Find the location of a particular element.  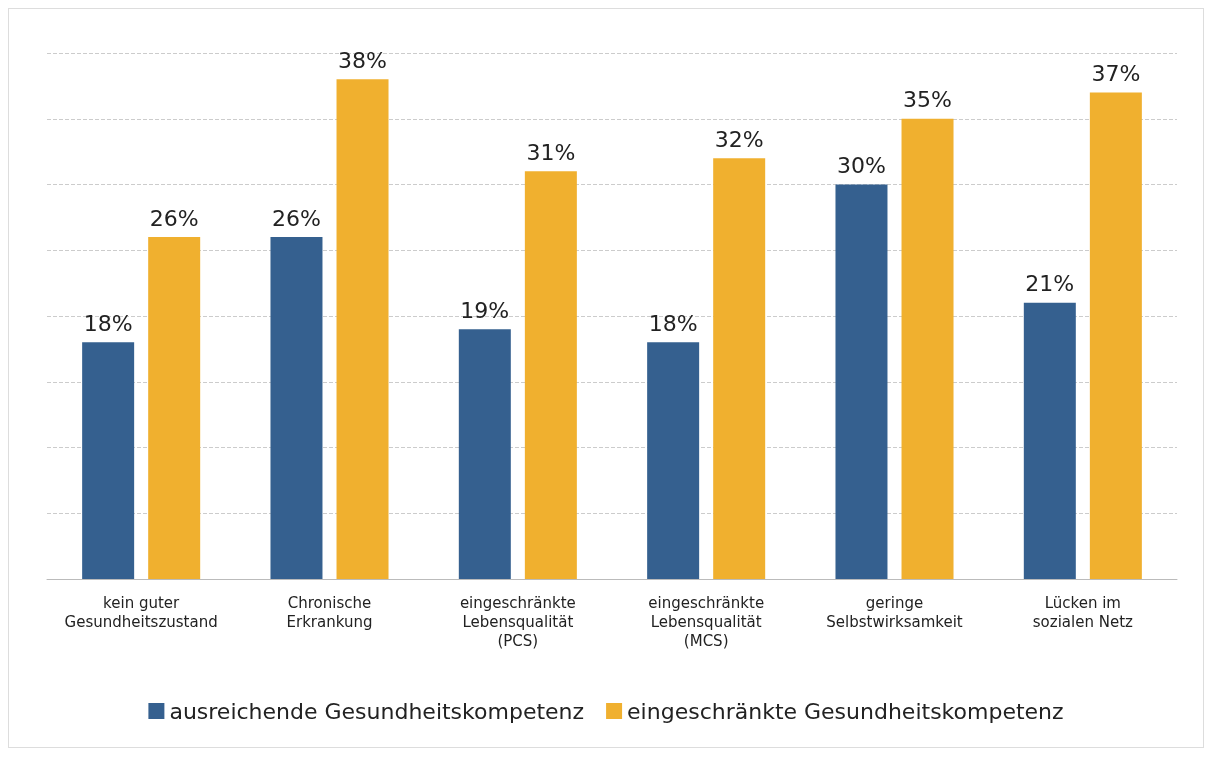

x-tick-label: eingeschränkte Lebensqualität (MCS) is located at coordinates (706, 621).